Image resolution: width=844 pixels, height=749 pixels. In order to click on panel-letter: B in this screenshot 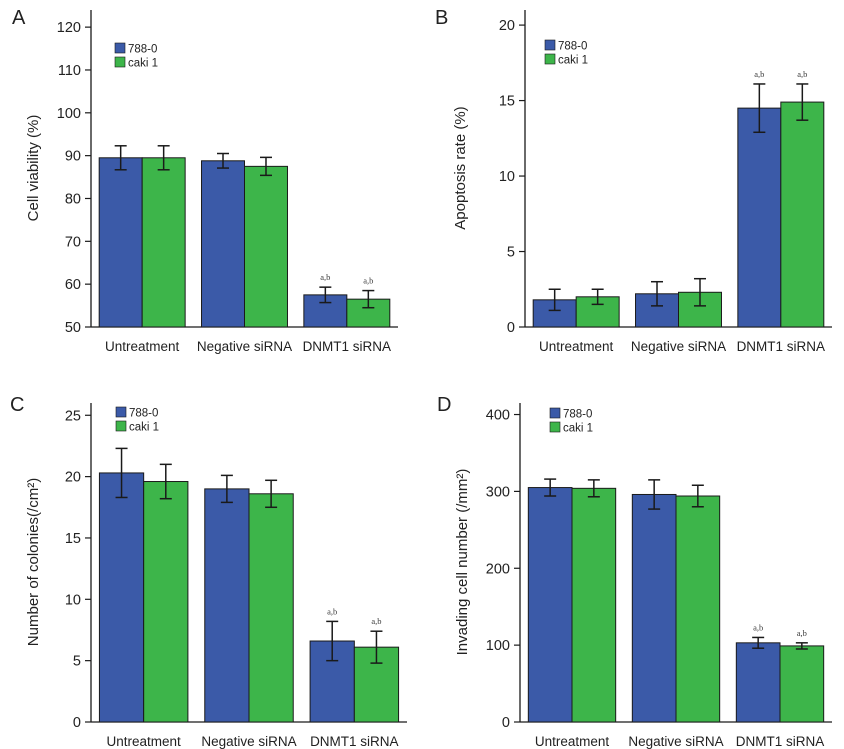, I will do `click(441, 18)`.